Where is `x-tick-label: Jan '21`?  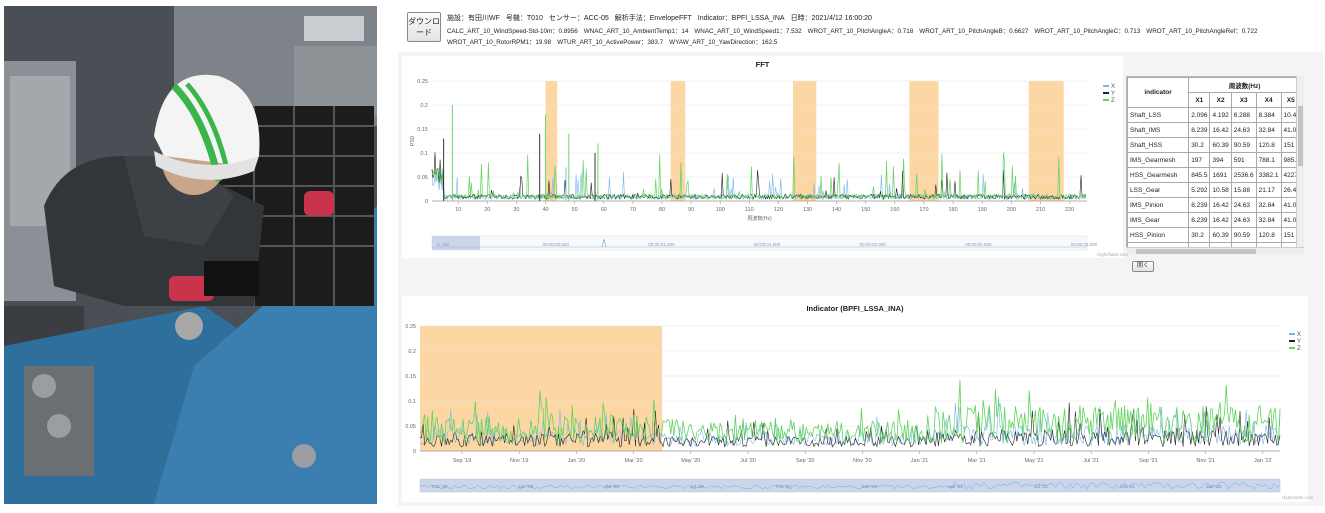 x-tick-label: Jan '21 is located at coordinates (920, 461).